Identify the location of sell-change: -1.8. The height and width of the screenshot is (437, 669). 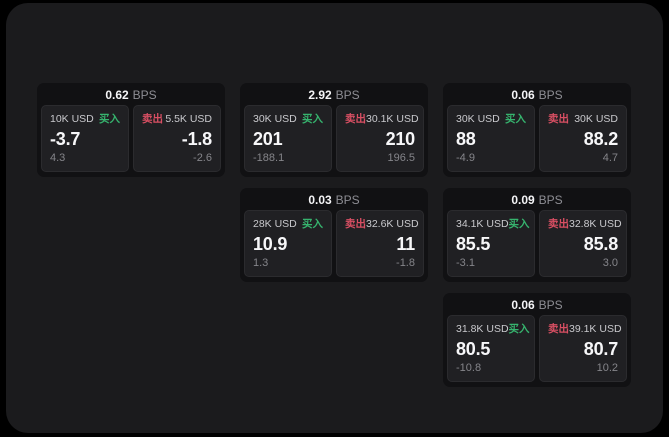
(405, 263).